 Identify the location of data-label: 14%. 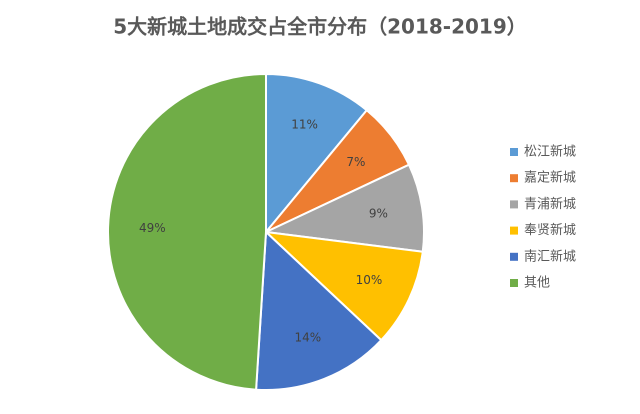
(308, 337).